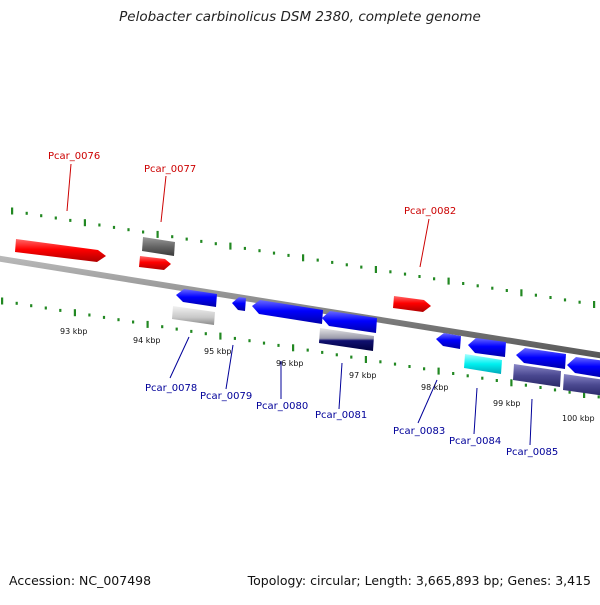  I want to click on gene-label-pcar-0076: Pcar_0076, so click(74, 156).